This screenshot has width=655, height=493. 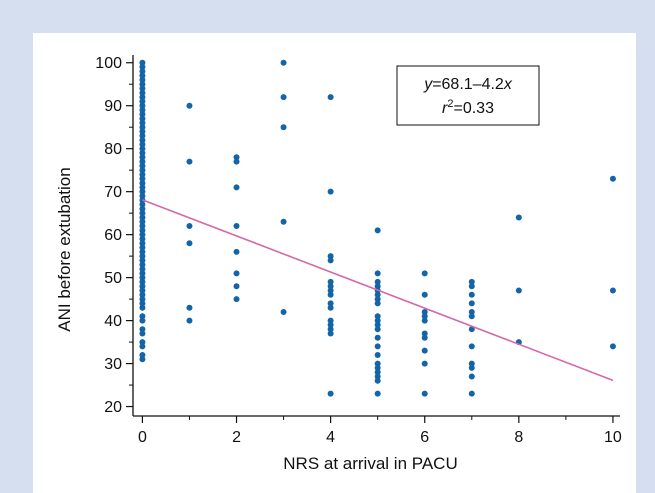 What do you see at coordinates (236, 437) in the screenshot?
I see `x-tick-label: 2` at bounding box center [236, 437].